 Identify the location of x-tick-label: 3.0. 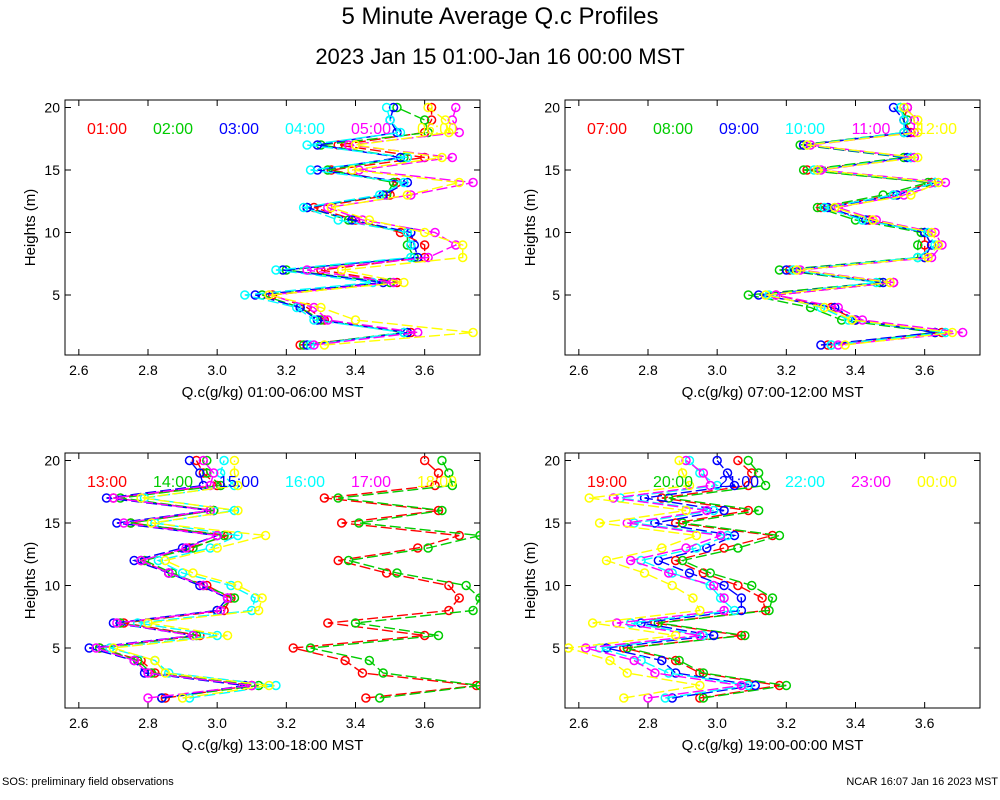
(717, 370).